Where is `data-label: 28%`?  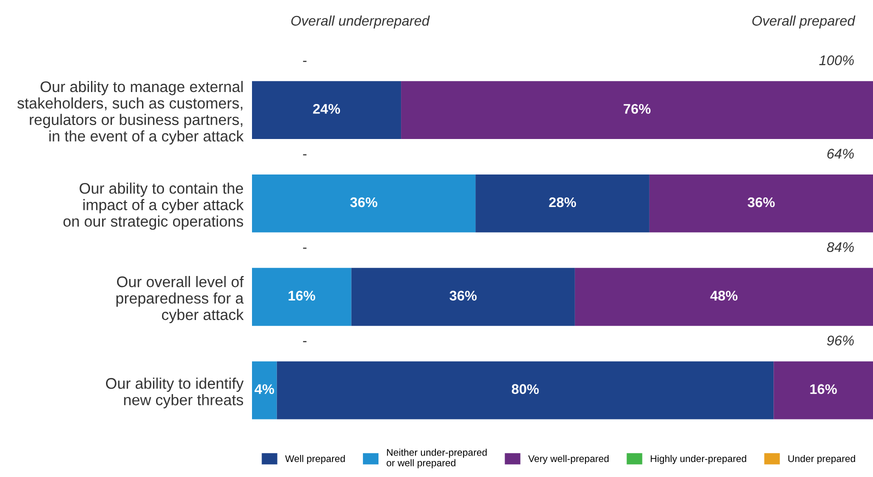 data-label: 28% is located at coordinates (562, 202).